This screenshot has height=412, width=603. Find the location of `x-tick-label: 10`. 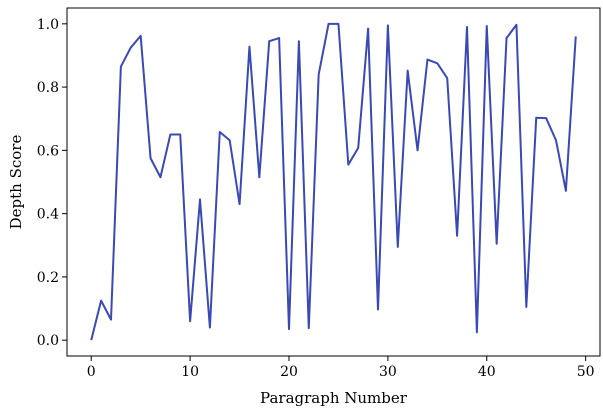

x-tick-label: 10 is located at coordinates (190, 372).